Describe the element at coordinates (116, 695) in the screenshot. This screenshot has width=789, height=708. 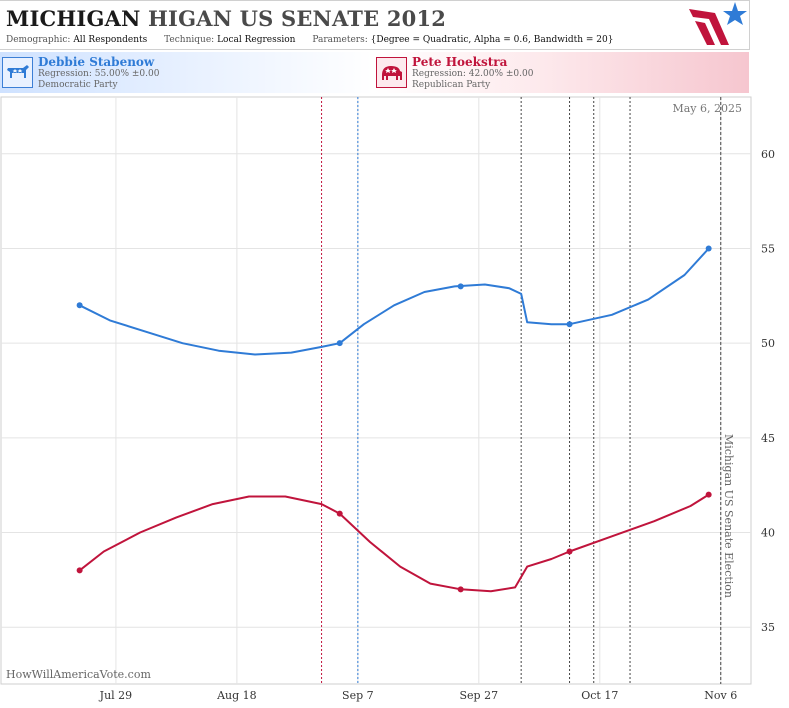
I see `x-tick-label: Jul 29` at that location.